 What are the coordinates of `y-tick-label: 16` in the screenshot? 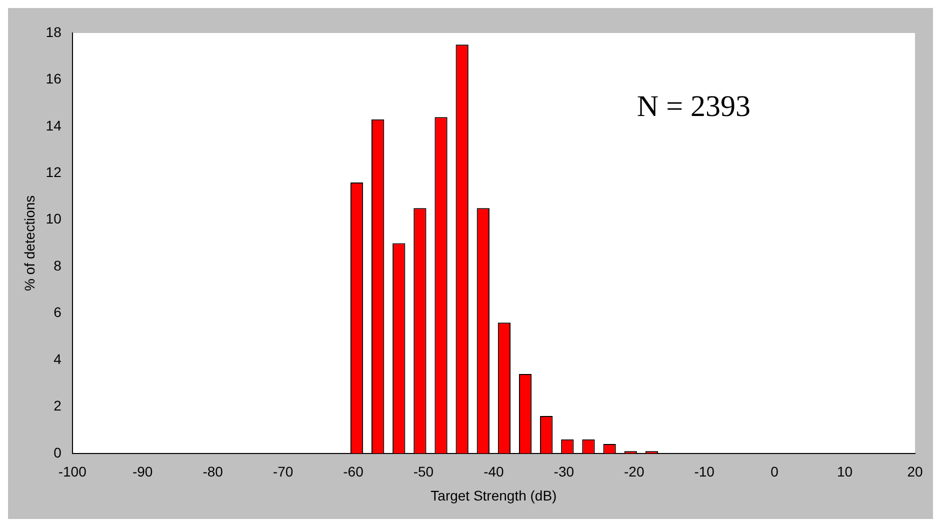 It's located at (54, 78).